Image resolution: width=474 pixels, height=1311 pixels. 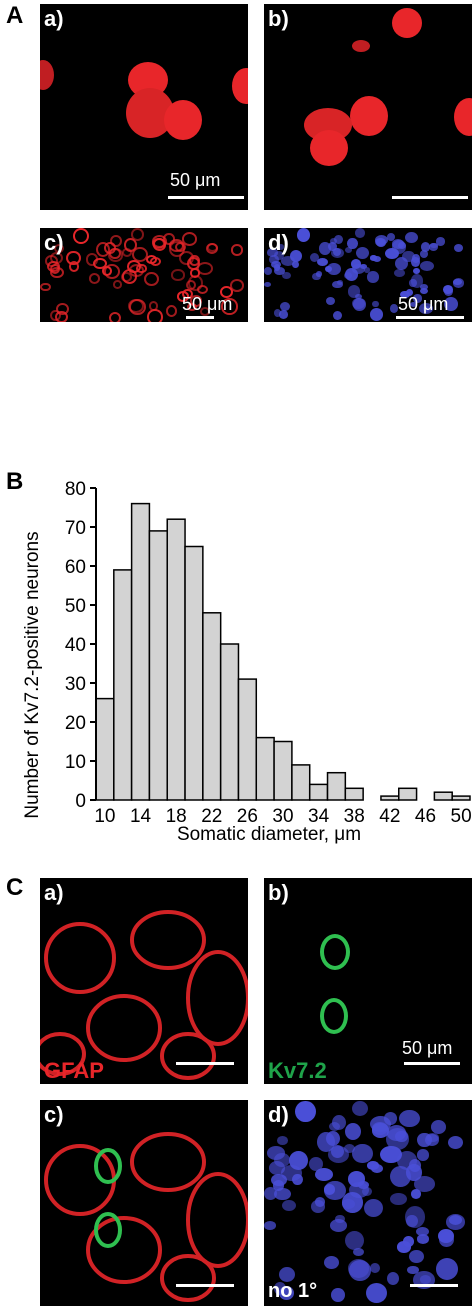 What do you see at coordinates (15, 15) in the screenshot?
I see `panel-letter-a: A` at bounding box center [15, 15].